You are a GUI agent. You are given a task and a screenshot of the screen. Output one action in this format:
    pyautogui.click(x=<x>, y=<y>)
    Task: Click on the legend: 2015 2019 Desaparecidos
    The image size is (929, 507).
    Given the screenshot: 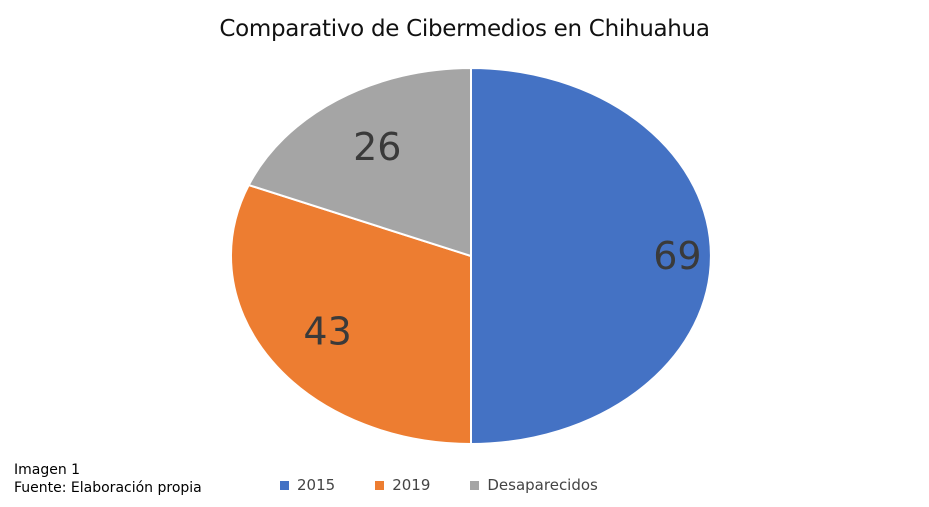 What is the action you would take?
    pyautogui.click(x=439, y=485)
    